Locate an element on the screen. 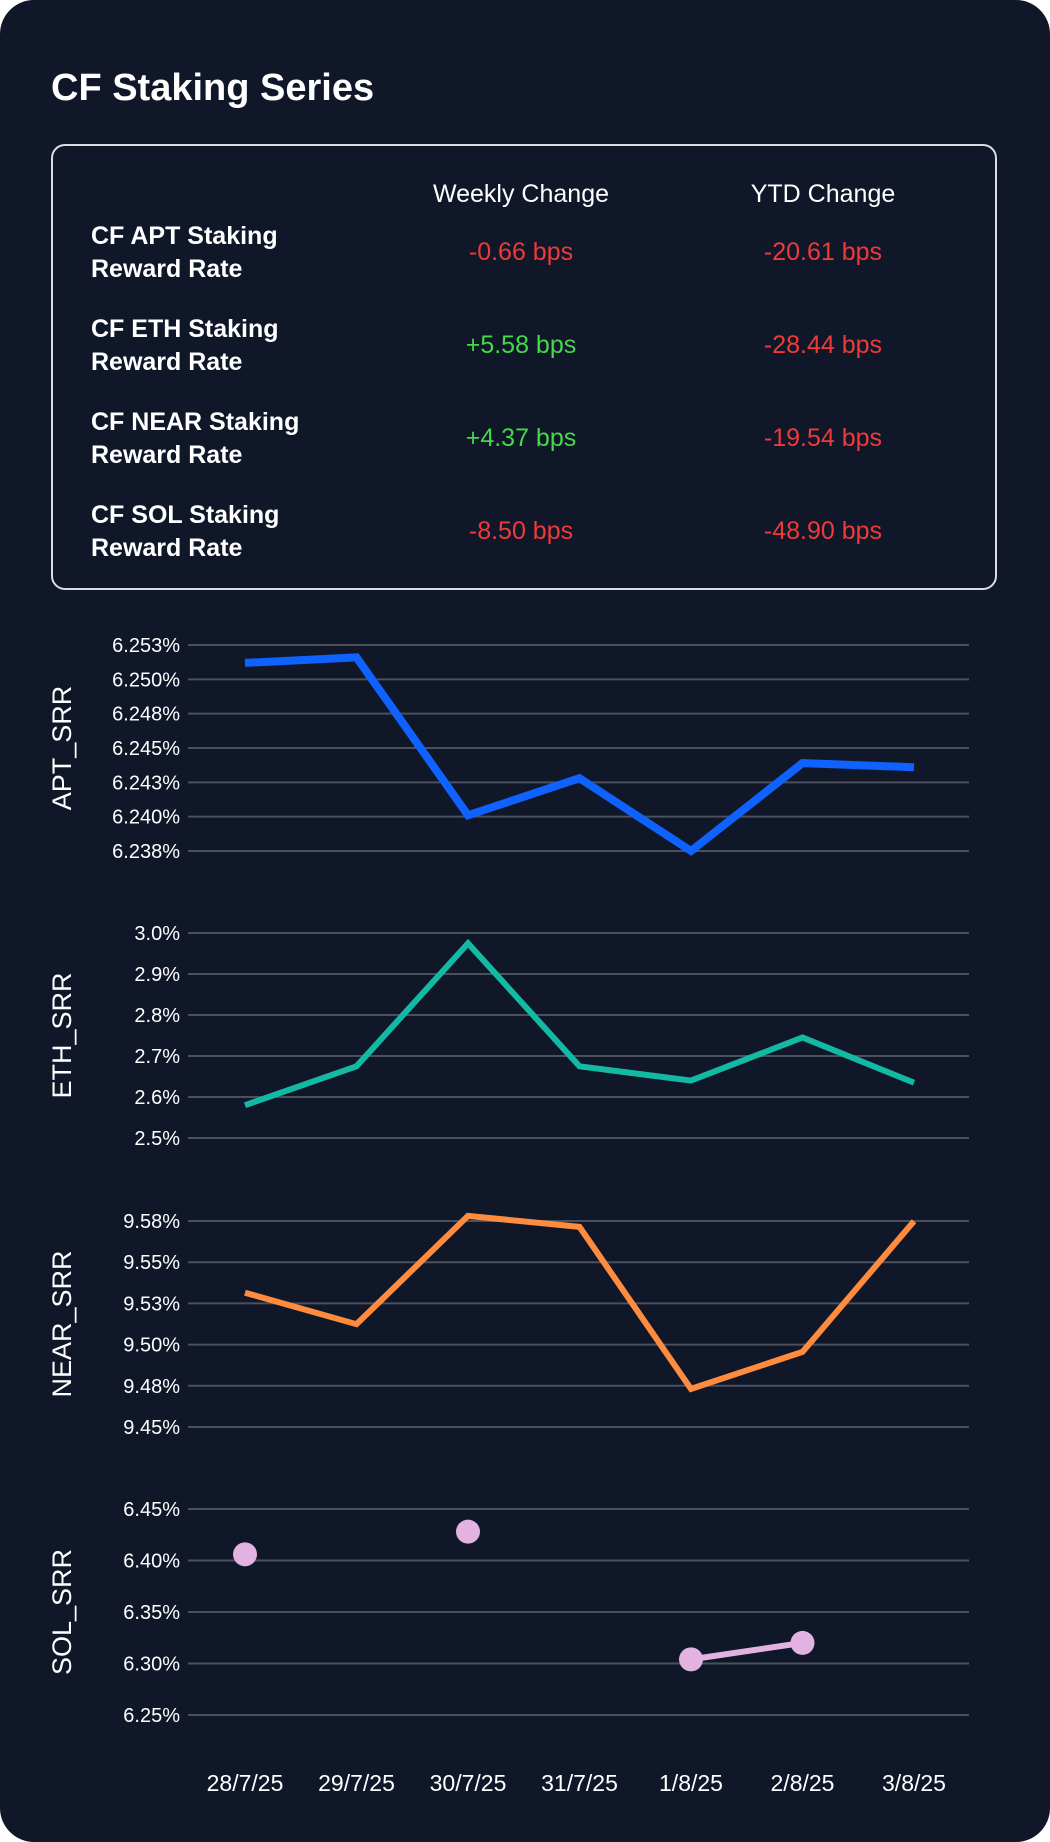  x-tick-label: 2/8/25 is located at coordinates (803, 1783).